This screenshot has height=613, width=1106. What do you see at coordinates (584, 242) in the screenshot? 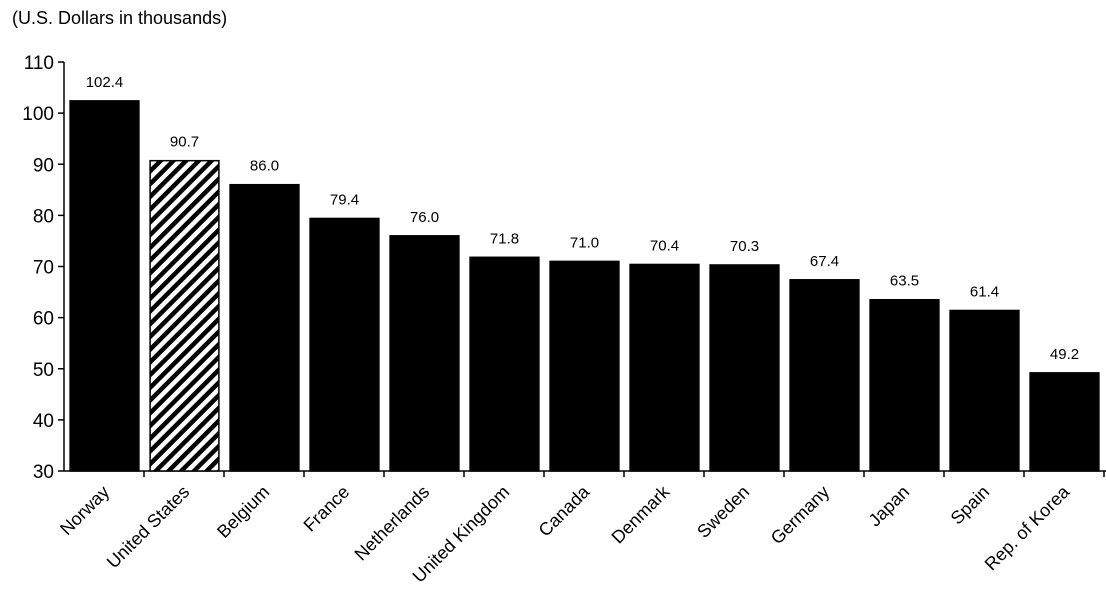
I see `data-label: 71.0` at bounding box center [584, 242].